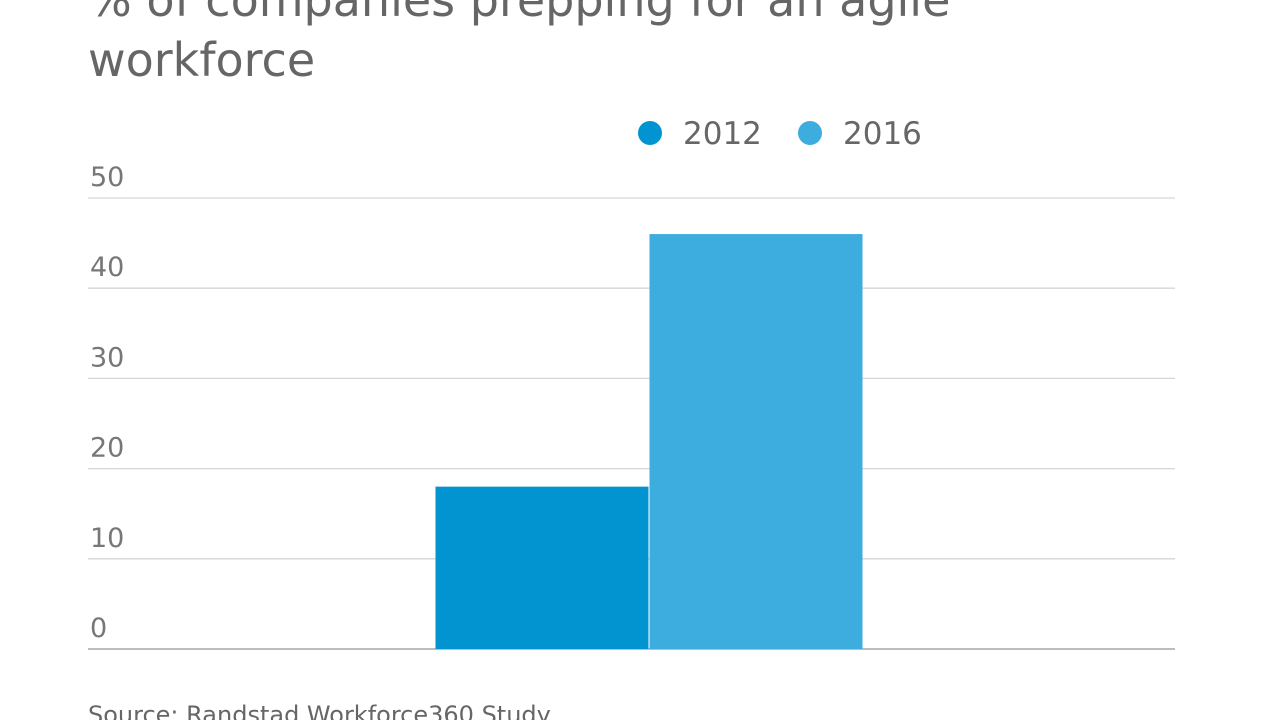 Image resolution: width=1280 pixels, height=720 pixels. Describe the element at coordinates (98, 628) in the screenshot. I see `y-tick-label: 0` at that location.